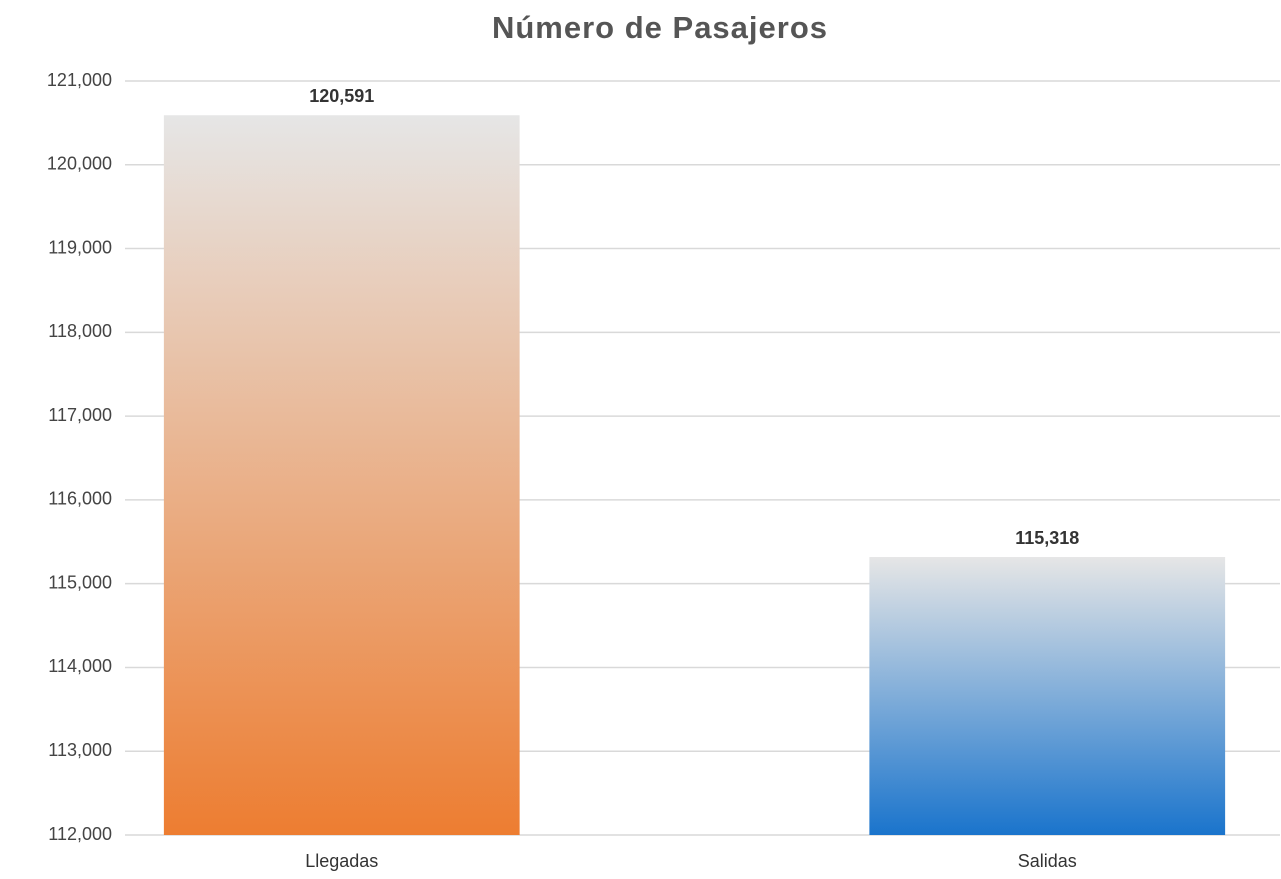 Image resolution: width=1281 pixels, height=879 pixels. Describe the element at coordinates (80, 499) in the screenshot. I see `y-tick-label: 116,000` at that location.